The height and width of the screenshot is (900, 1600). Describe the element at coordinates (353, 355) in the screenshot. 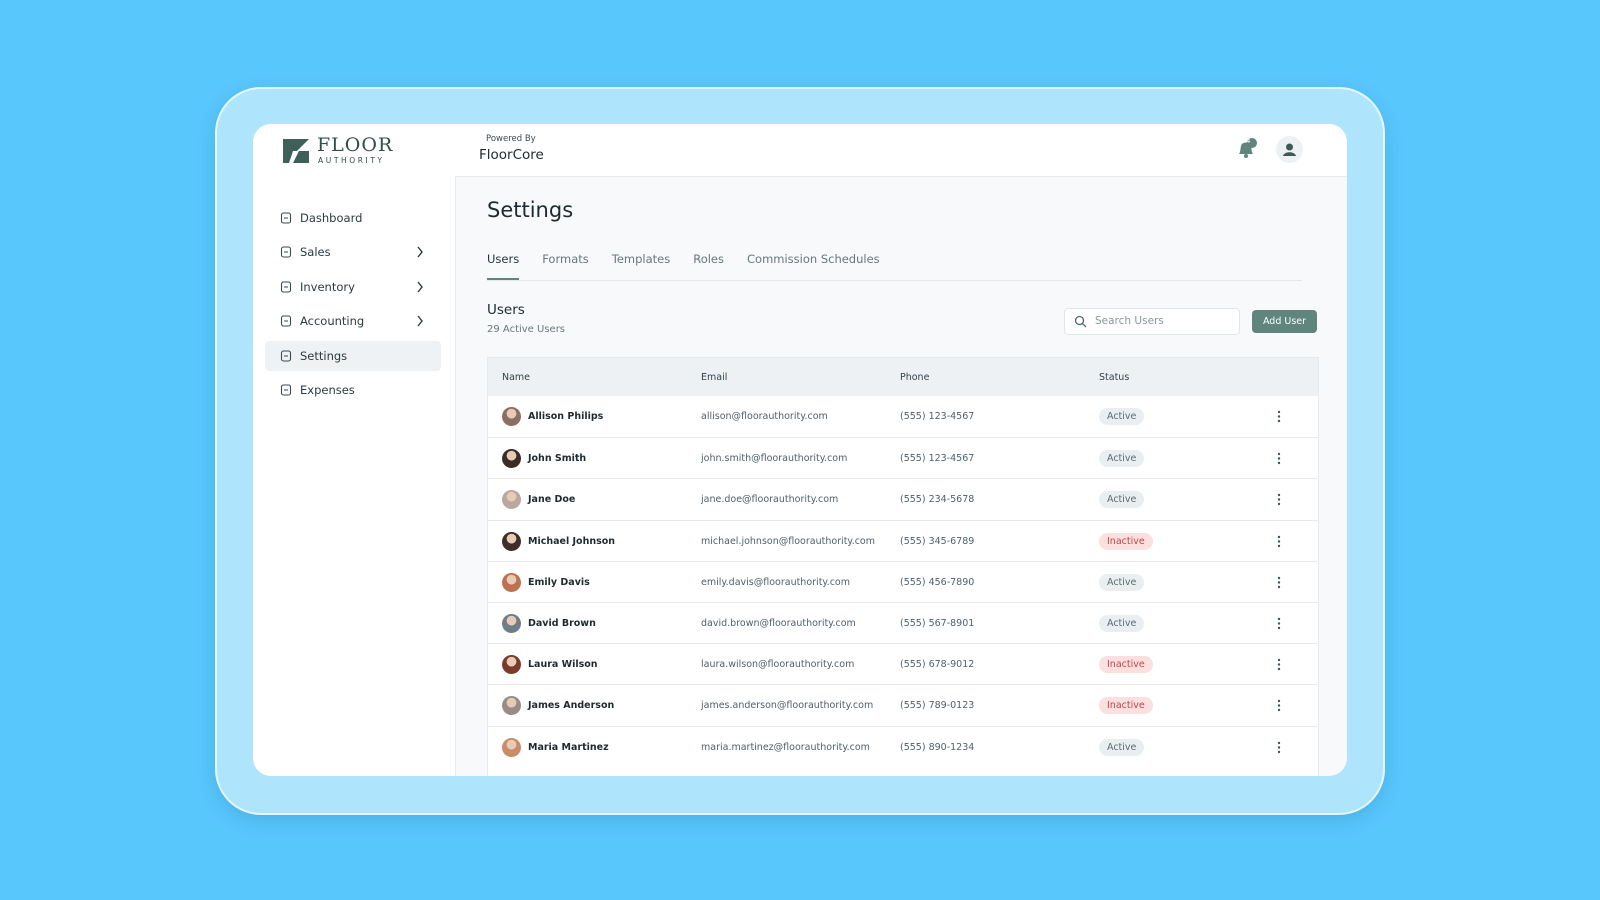

I see `nav-item: Settings` at that location.